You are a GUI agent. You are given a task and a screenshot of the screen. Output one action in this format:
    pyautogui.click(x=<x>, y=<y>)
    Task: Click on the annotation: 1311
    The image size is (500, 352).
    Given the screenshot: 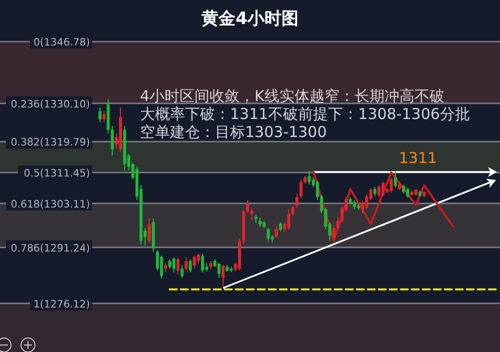 What is the action you would take?
    pyautogui.click(x=418, y=158)
    